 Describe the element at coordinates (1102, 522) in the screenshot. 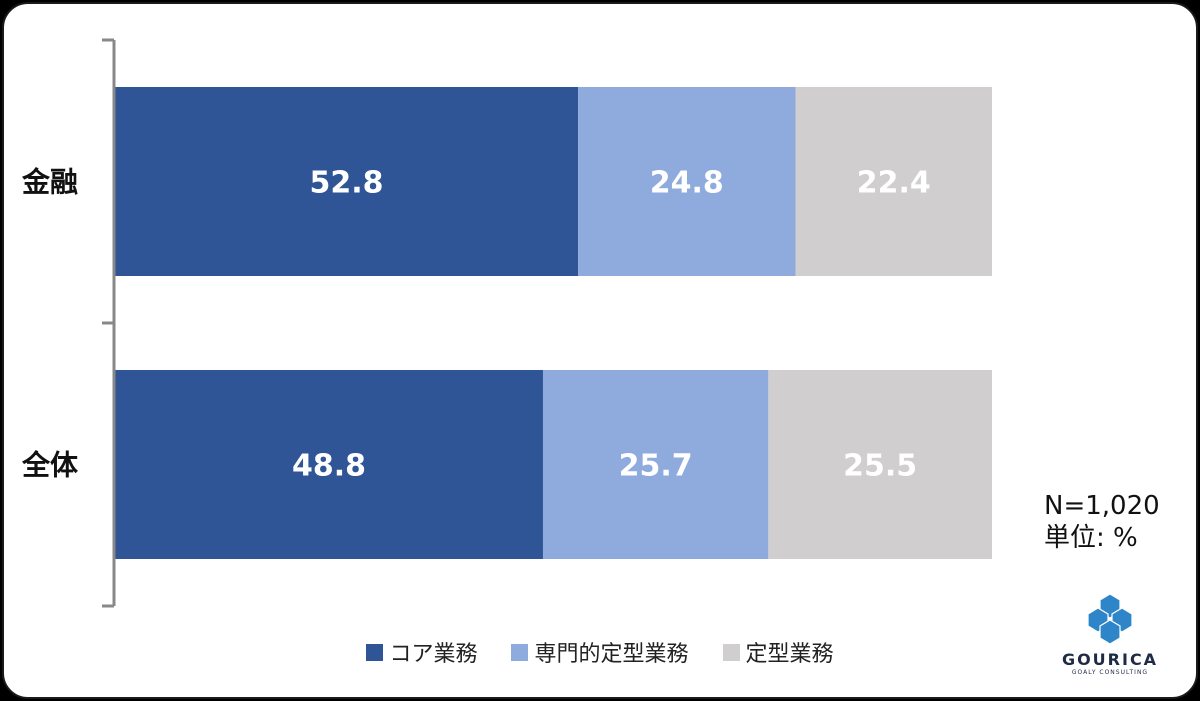

I see `chart-note: N=1,020 単位: %` at that location.